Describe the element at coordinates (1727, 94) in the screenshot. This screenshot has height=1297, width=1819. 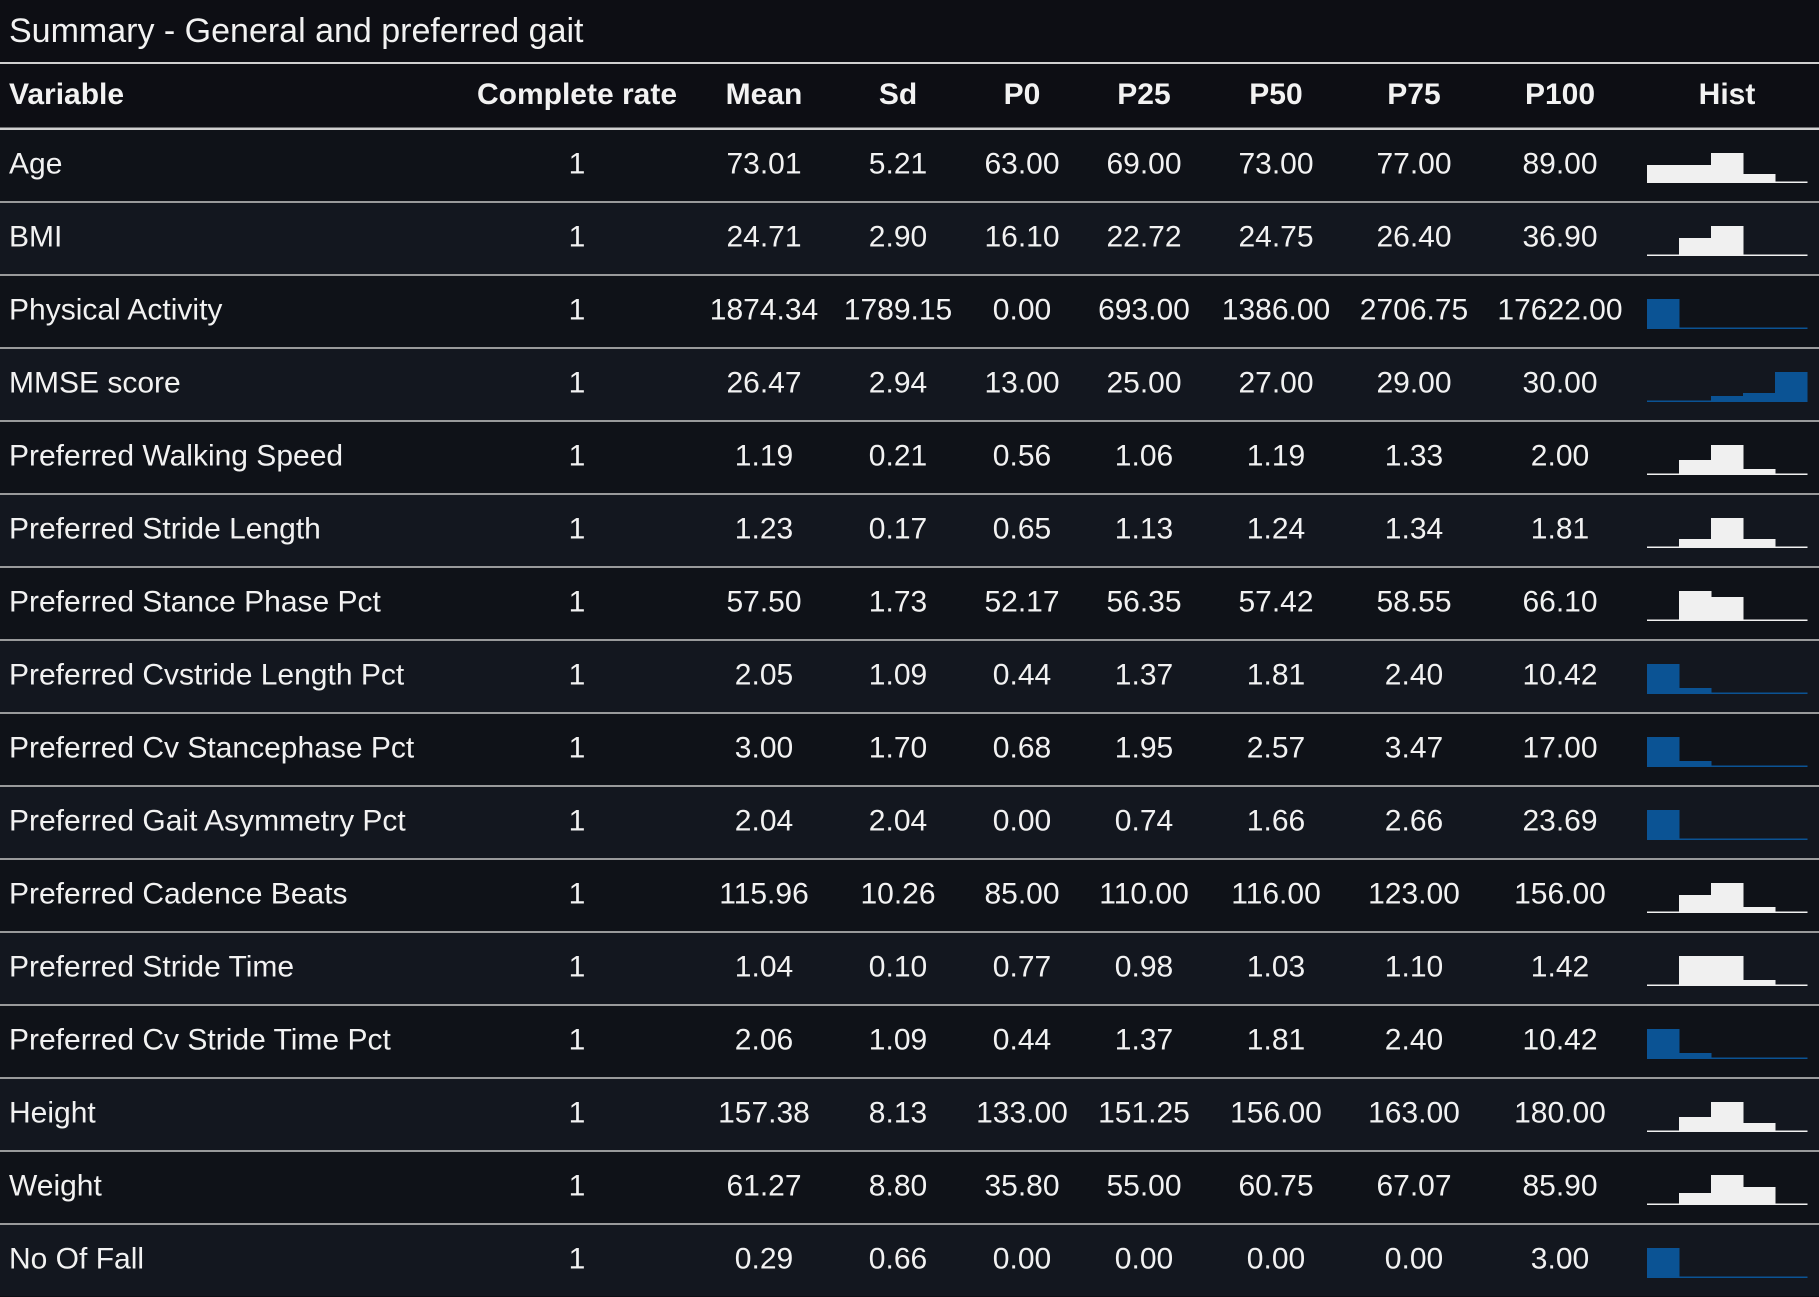
I see `column-header: Hist` at that location.